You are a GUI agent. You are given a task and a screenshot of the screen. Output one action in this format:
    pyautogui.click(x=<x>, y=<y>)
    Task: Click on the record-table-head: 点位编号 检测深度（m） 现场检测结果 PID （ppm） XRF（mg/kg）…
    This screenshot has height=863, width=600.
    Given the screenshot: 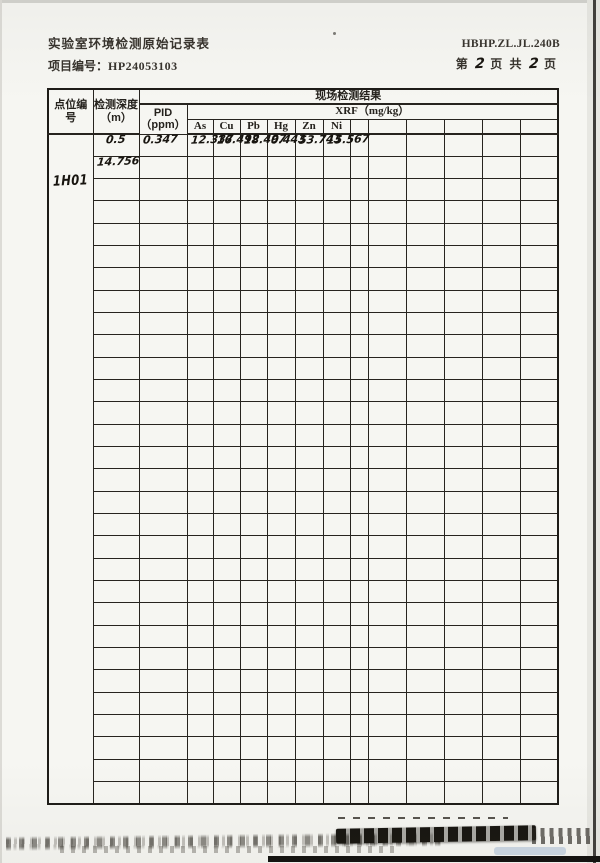 What is the action you would take?
    pyautogui.click(x=303, y=111)
    